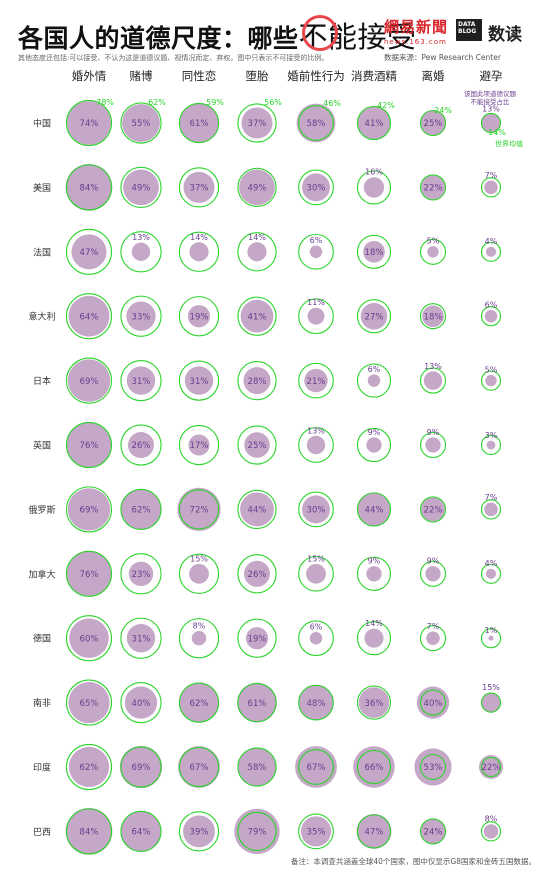 The height and width of the screenshot is (873, 550). I want to click on value-label: 79%, so click(257, 833).